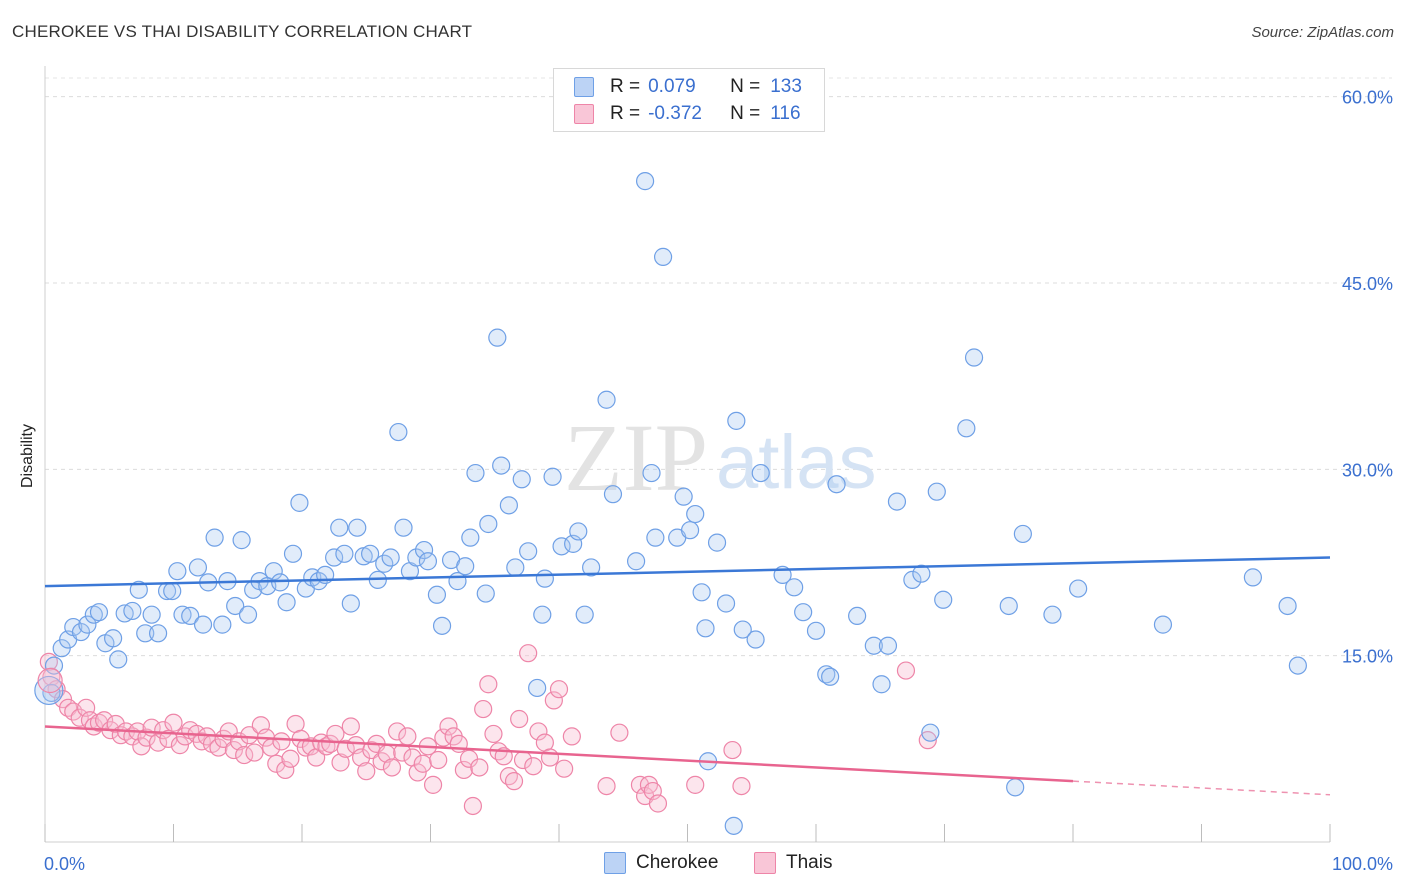 This screenshot has height=892, width=1406. I want to click on chart-source: Source: ZipAtlas.com, so click(1322, 32).